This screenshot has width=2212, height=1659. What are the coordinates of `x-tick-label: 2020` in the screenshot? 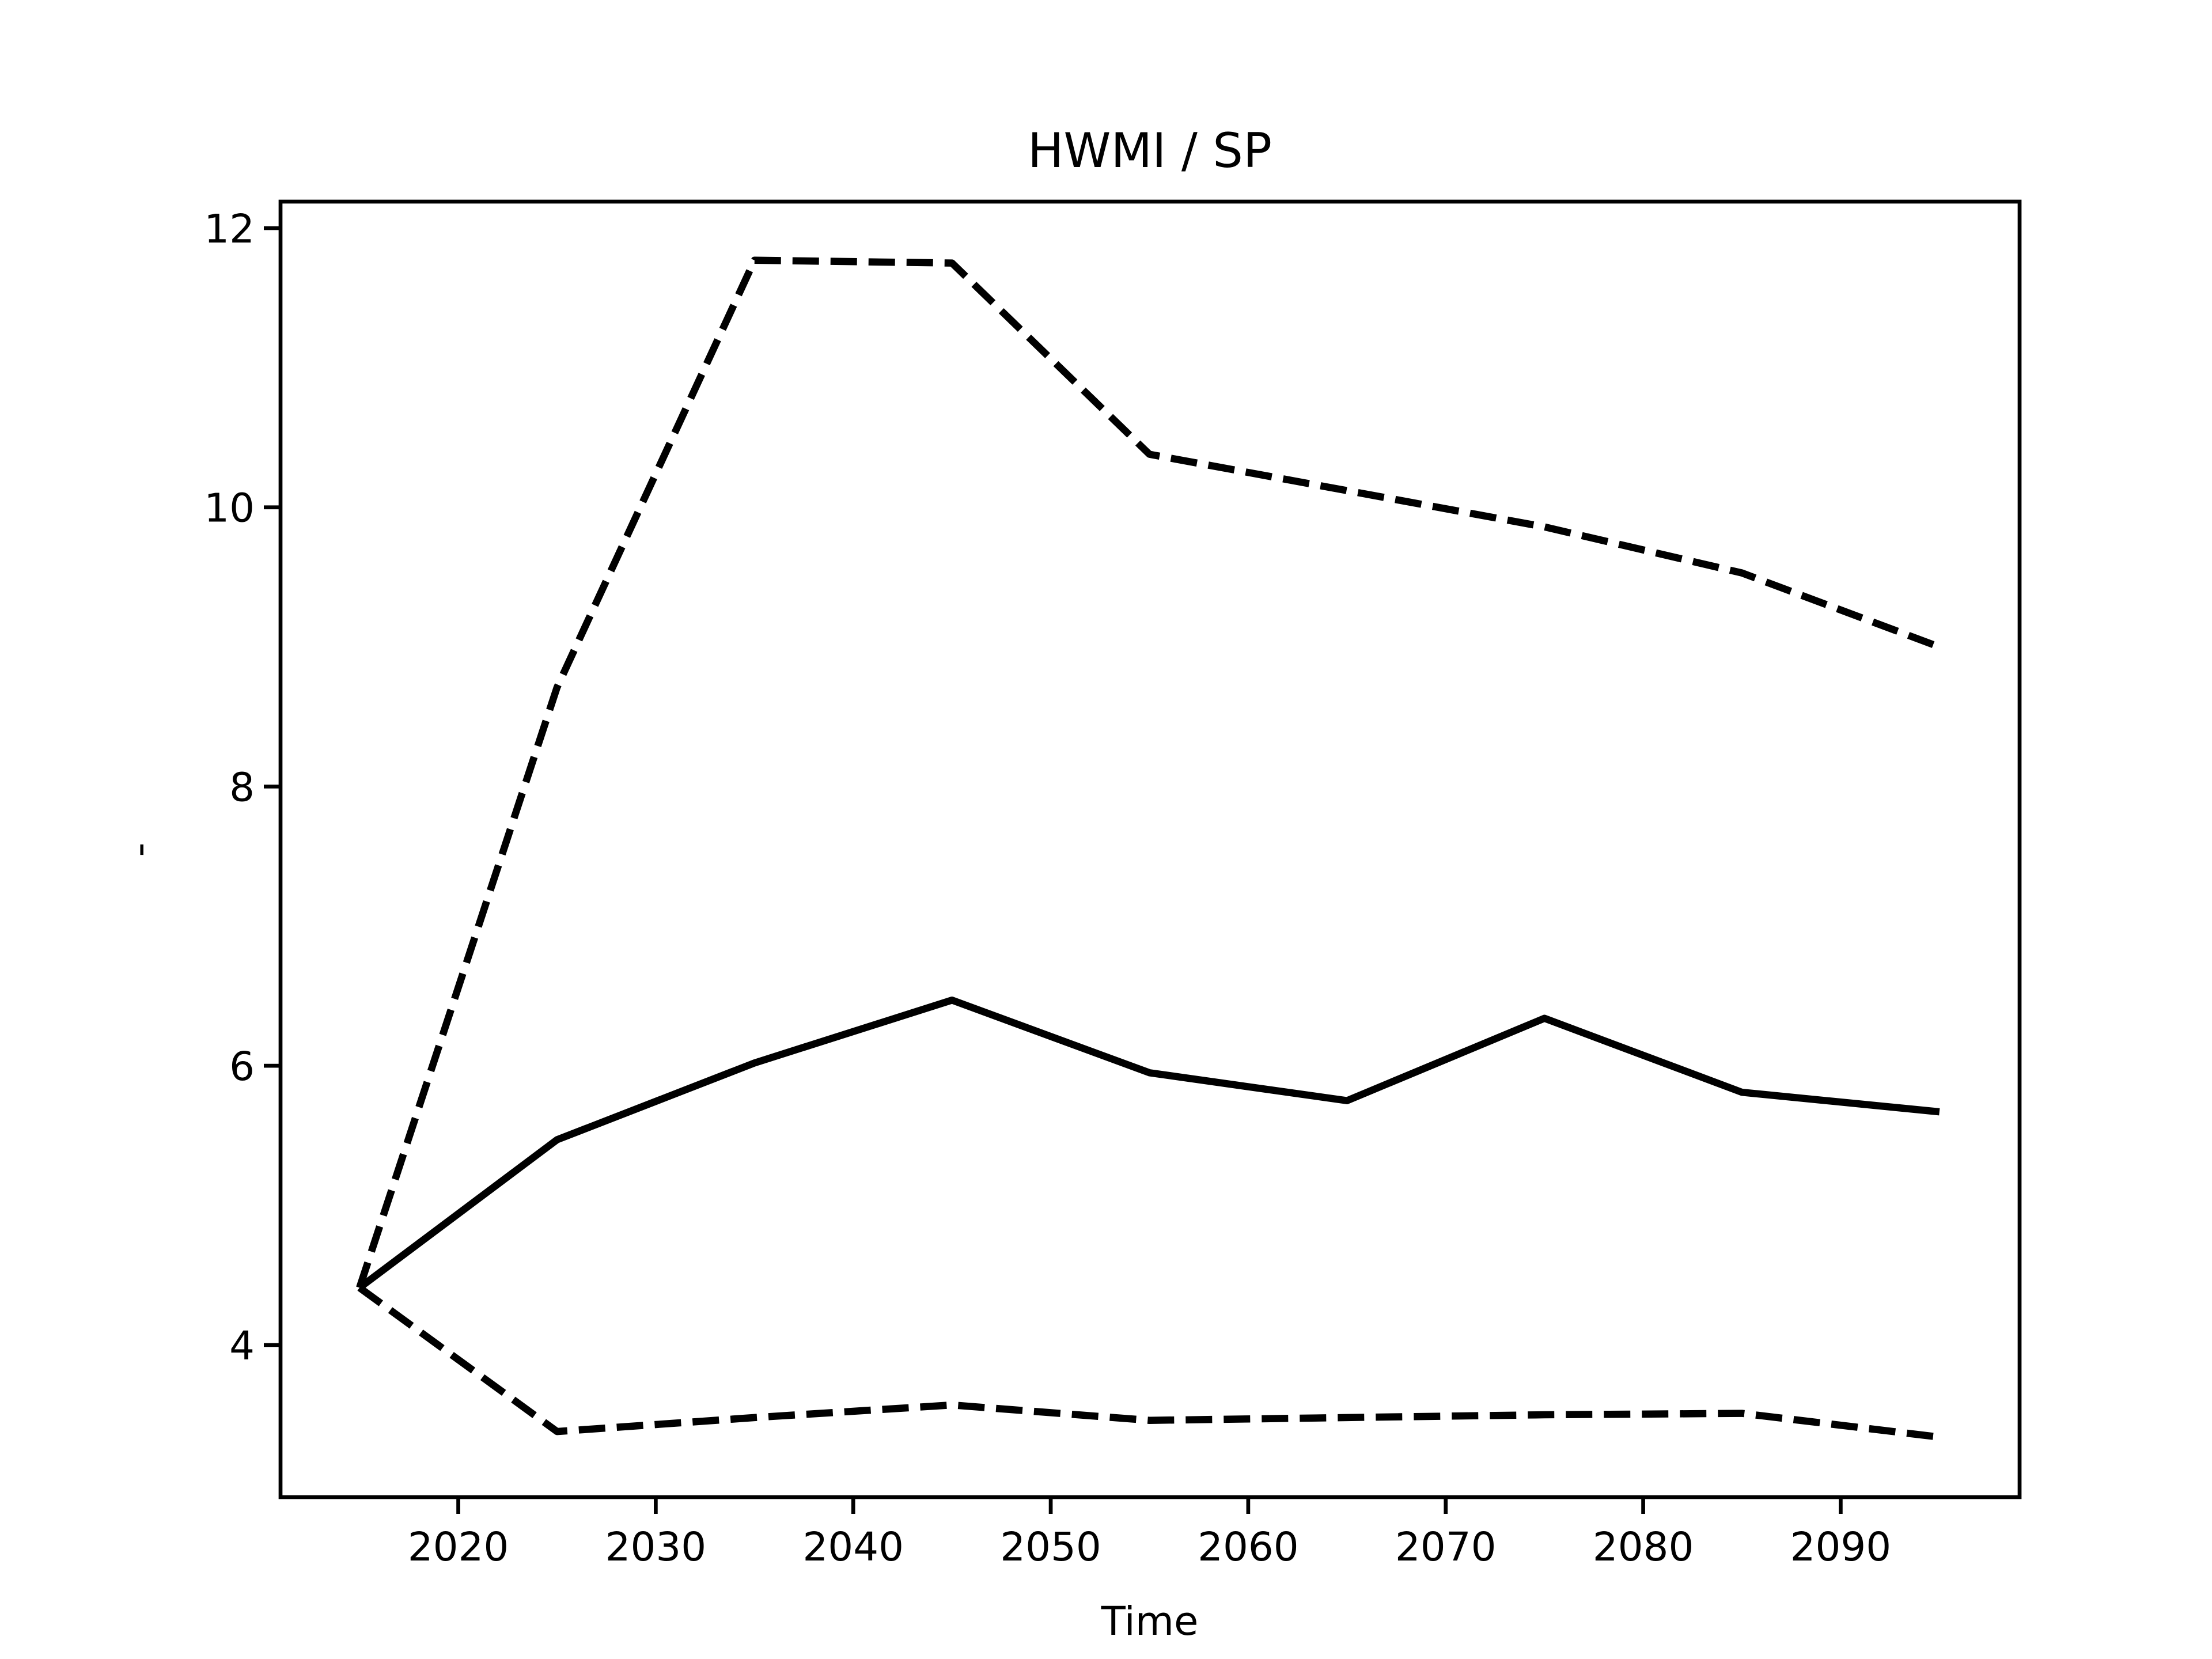 It's located at (458, 1547).